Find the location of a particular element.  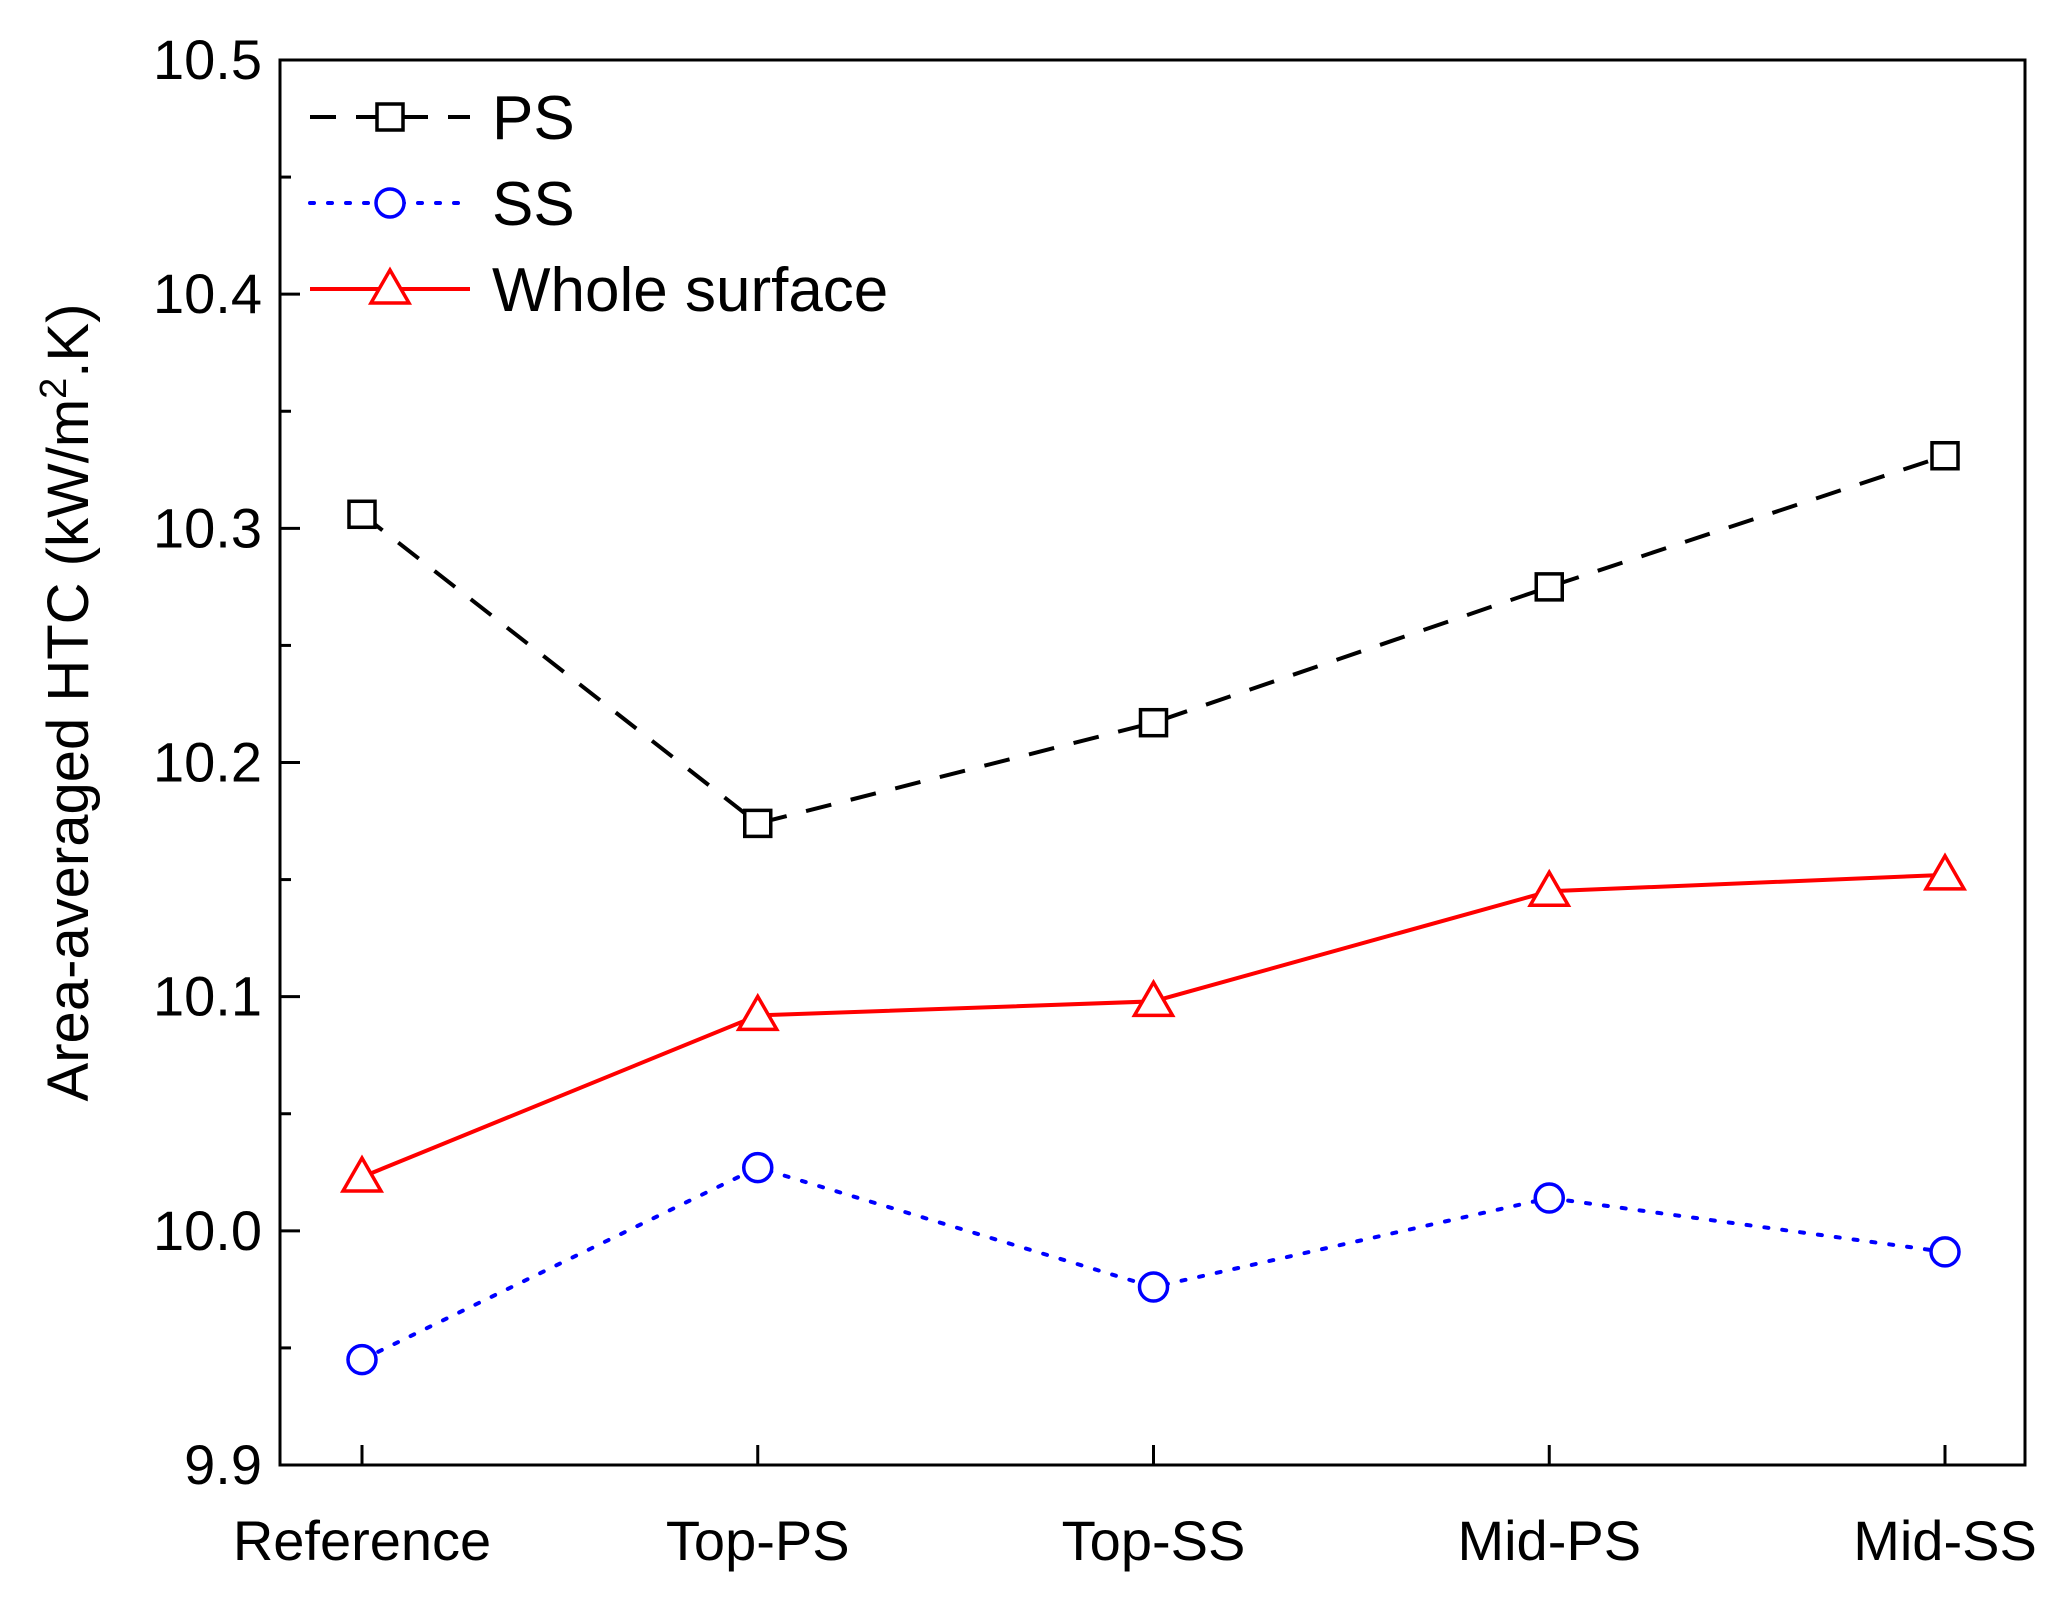

y-tick-labels: 9.9 10.0 10.1 10.2 10.3 10.4 10.5 is located at coordinates (207, 762).